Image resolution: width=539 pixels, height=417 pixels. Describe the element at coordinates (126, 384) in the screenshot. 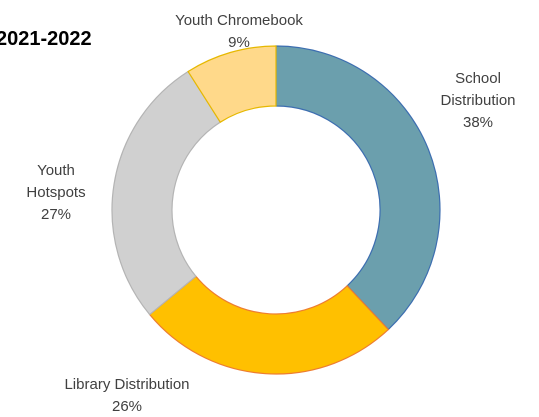

I see `label-line: Library Distribution` at that location.